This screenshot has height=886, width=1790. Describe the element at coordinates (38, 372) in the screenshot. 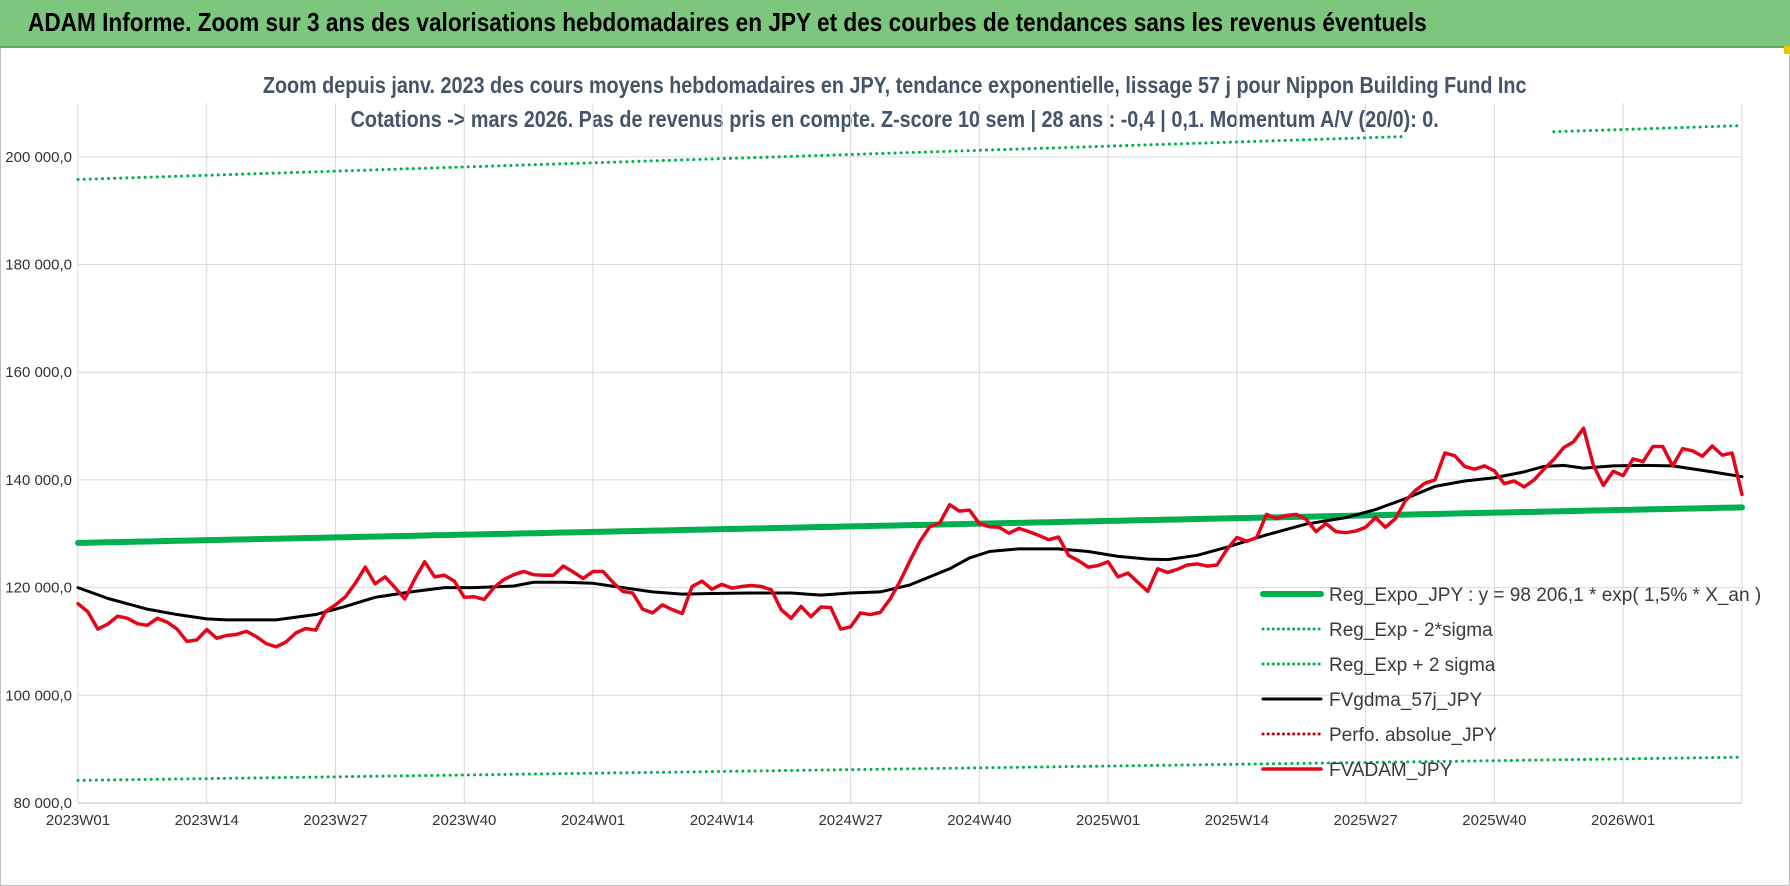

I see `y-tick-label: 160 000,0` at that location.